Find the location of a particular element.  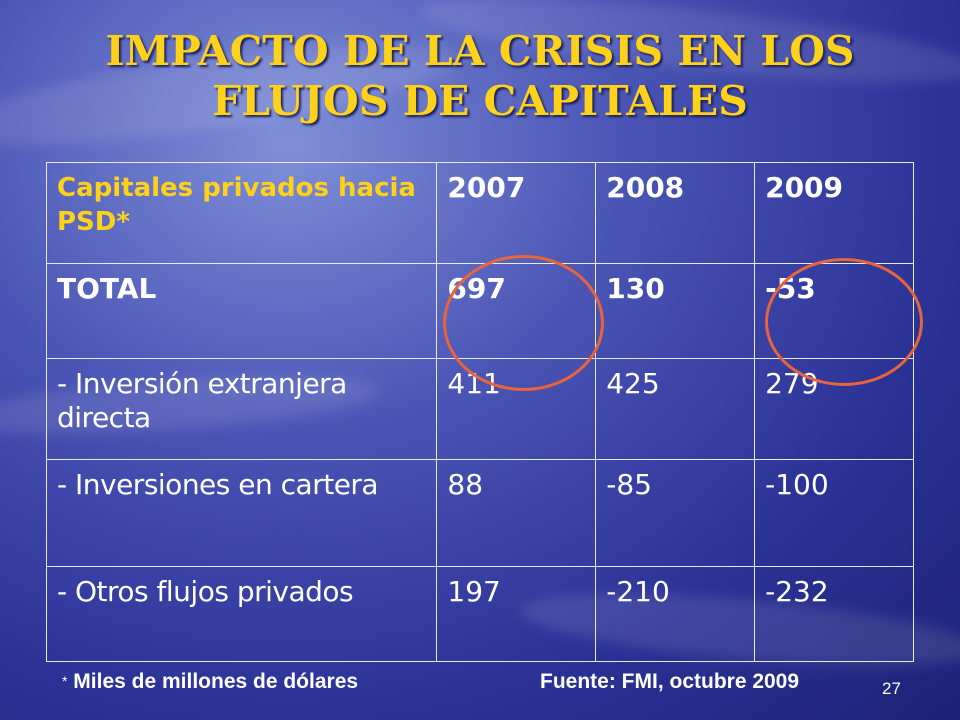

table-cell: 130 is located at coordinates (675, 311).